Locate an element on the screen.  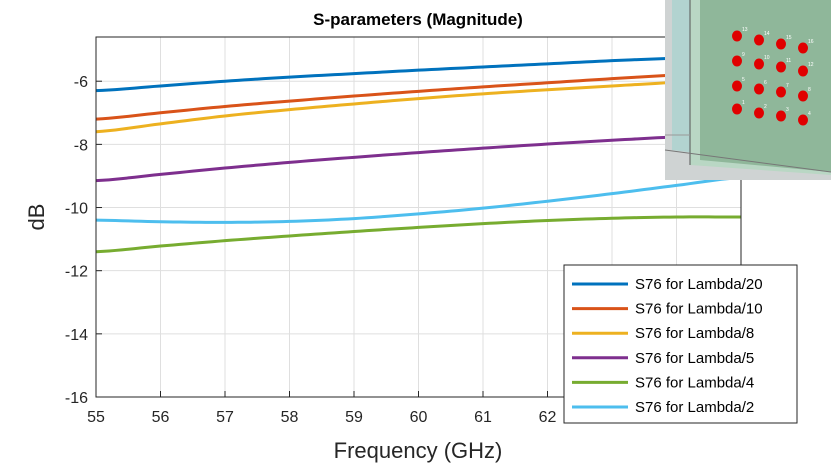
legend-entry: S76 for Lambda/8 is located at coordinates (694, 333).